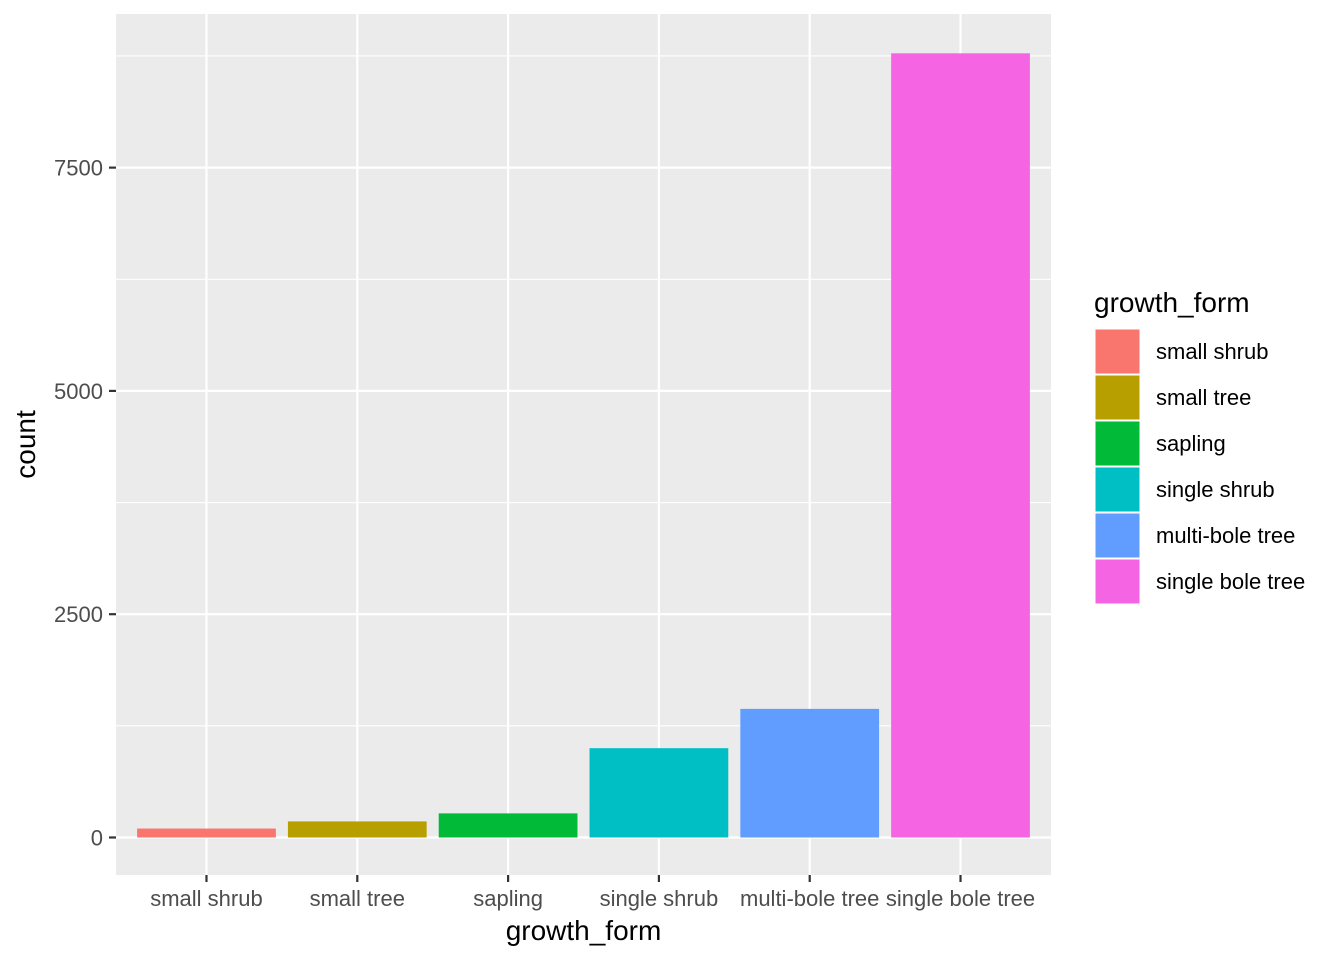 The width and height of the screenshot is (1344, 960). What do you see at coordinates (1212, 351) in the screenshot?
I see `legend-label: small shrub` at bounding box center [1212, 351].